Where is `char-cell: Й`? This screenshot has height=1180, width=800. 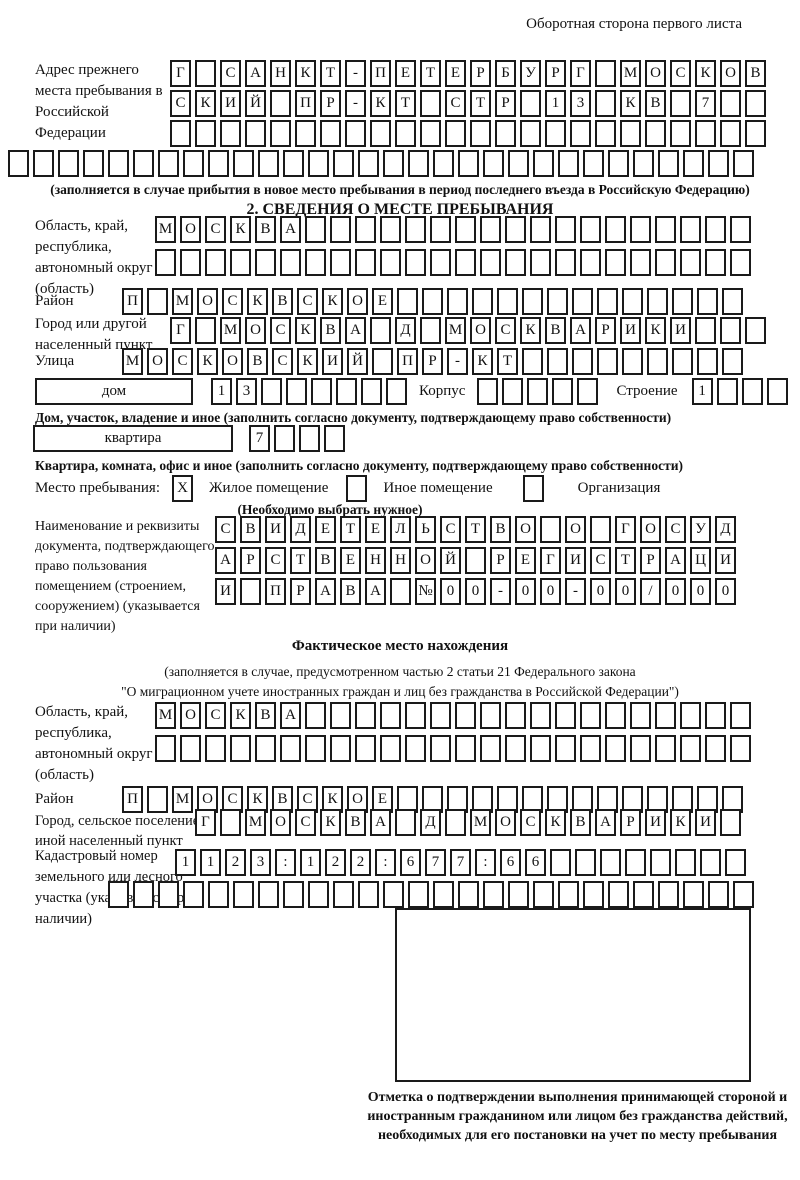
char-cell: Й is located at coordinates (357, 361).